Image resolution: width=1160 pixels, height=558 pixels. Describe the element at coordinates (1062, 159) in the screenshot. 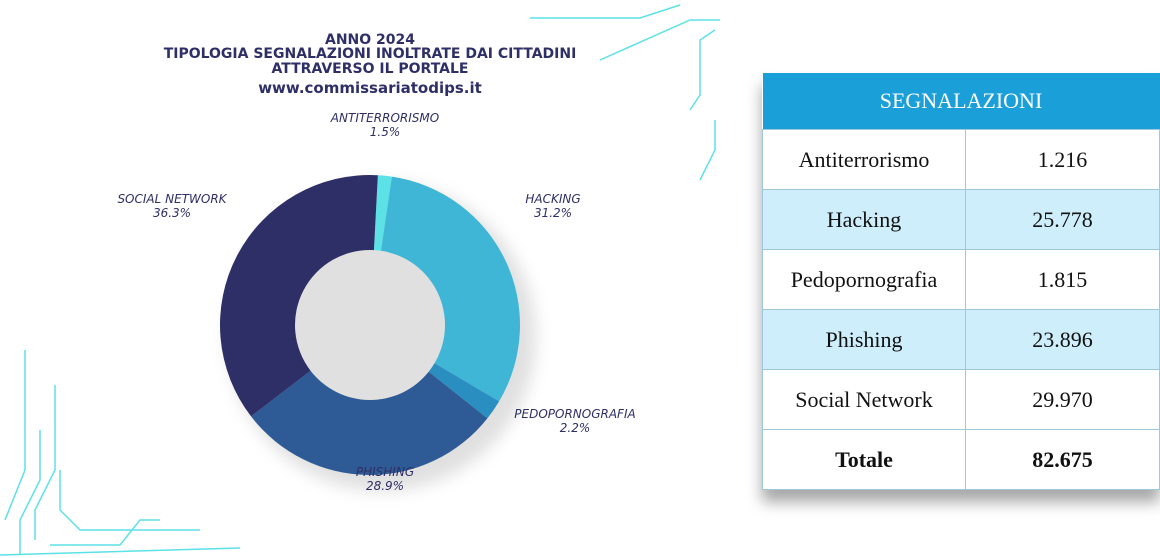

I see `cell: 1.216` at that location.